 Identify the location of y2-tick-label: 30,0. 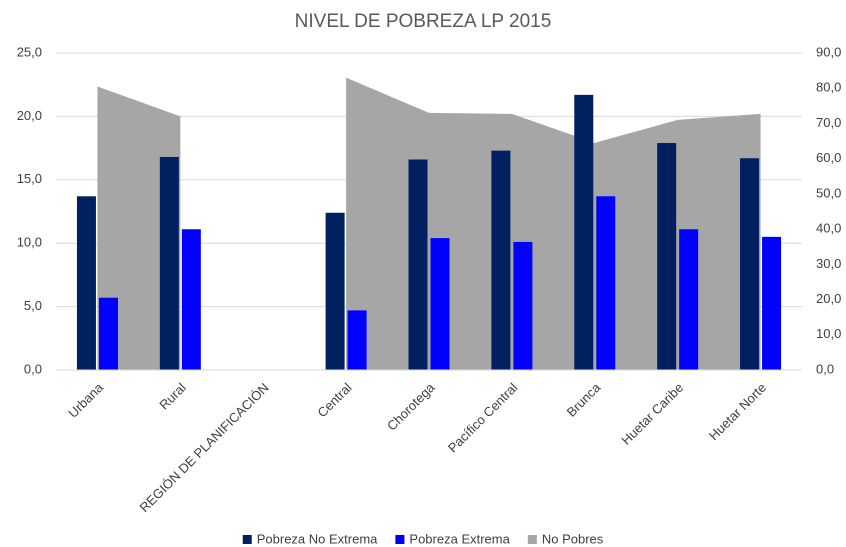
(828, 263).